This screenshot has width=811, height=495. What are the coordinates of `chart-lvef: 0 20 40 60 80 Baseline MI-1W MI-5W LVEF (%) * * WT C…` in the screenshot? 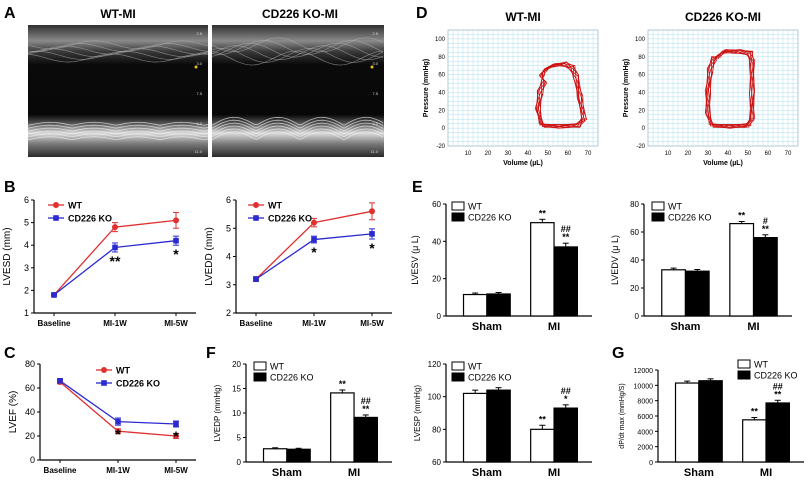 It's located at (102, 417).